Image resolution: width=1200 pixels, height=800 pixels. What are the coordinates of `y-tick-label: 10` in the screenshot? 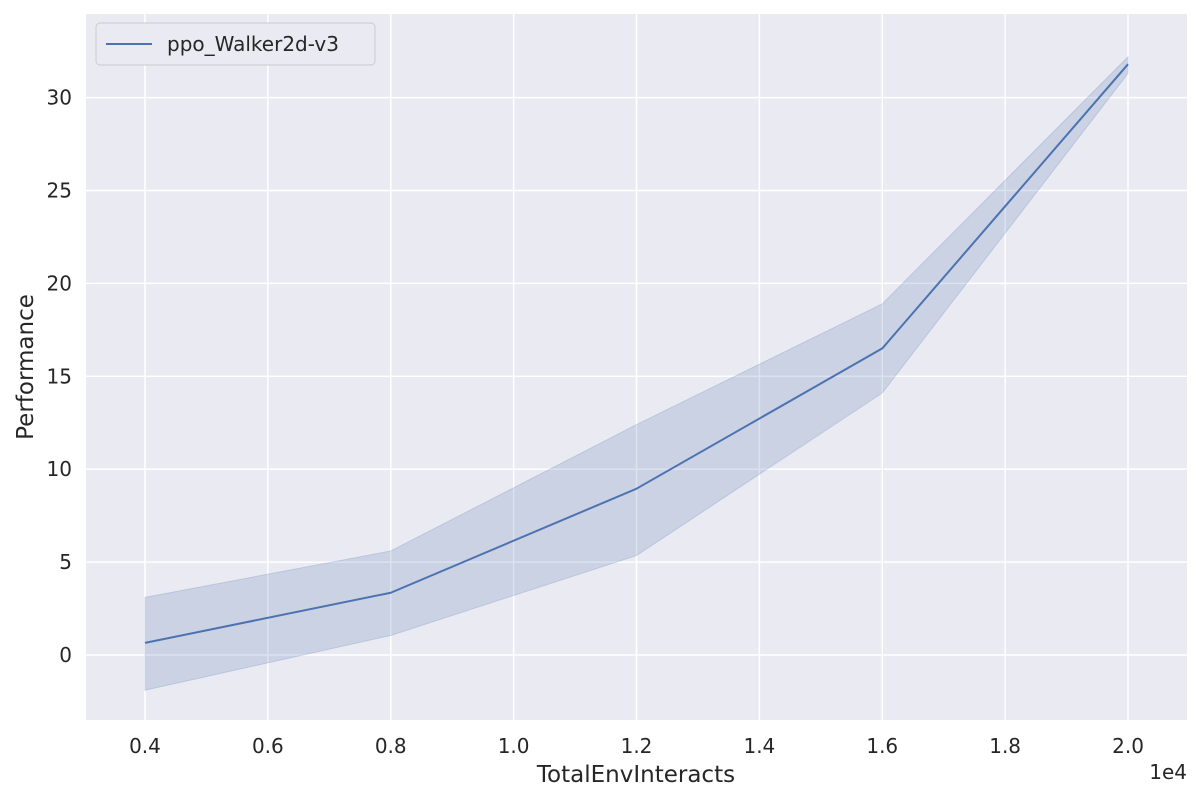 It's located at (59, 469).